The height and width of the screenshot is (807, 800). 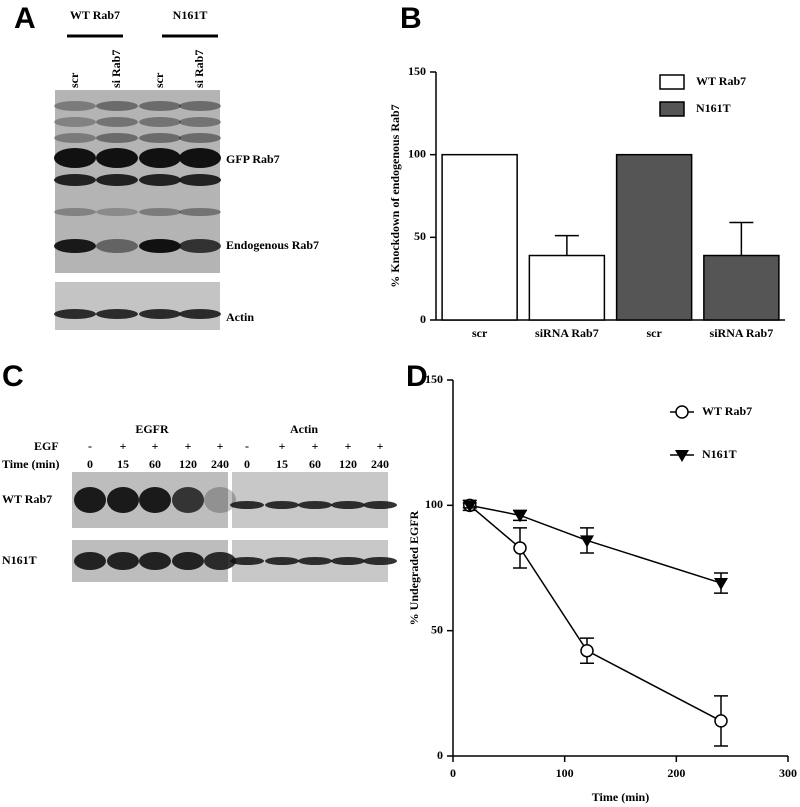 I want to click on x-tick-label: 100, so click(x=565, y=773).